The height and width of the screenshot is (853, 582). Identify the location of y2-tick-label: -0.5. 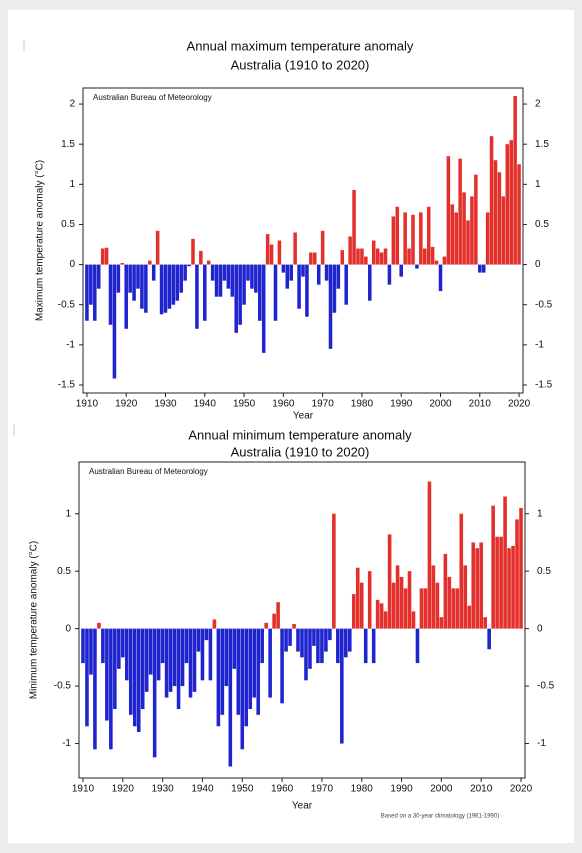
(544, 304).